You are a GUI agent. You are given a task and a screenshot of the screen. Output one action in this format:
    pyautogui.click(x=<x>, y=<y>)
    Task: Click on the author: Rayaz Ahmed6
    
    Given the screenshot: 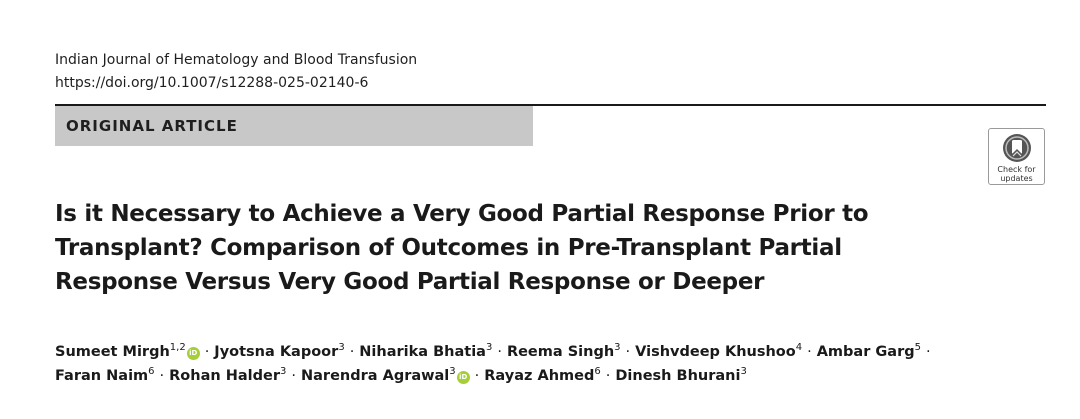 What is the action you would take?
    pyautogui.click(x=542, y=375)
    